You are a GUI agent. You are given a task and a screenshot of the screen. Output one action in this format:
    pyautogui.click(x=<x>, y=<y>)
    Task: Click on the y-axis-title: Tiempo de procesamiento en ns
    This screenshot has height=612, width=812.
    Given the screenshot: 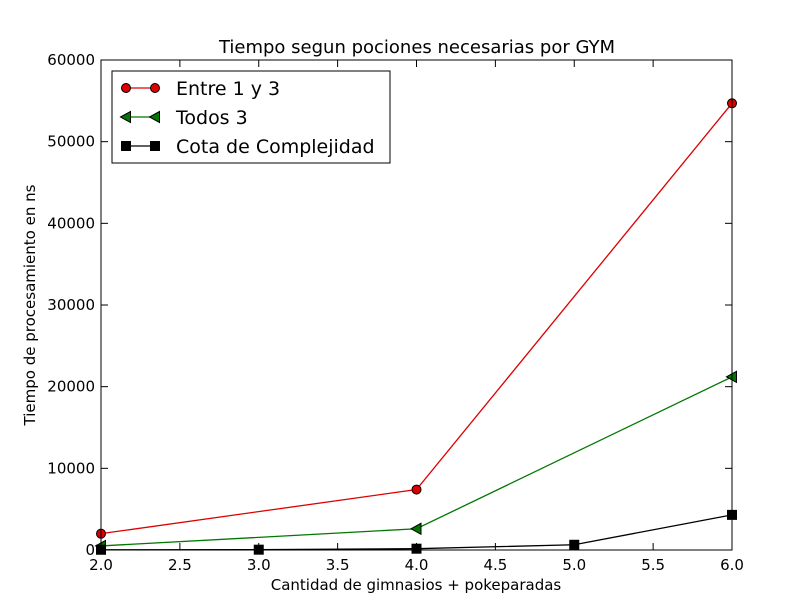 What is the action you would take?
    pyautogui.click(x=30, y=305)
    